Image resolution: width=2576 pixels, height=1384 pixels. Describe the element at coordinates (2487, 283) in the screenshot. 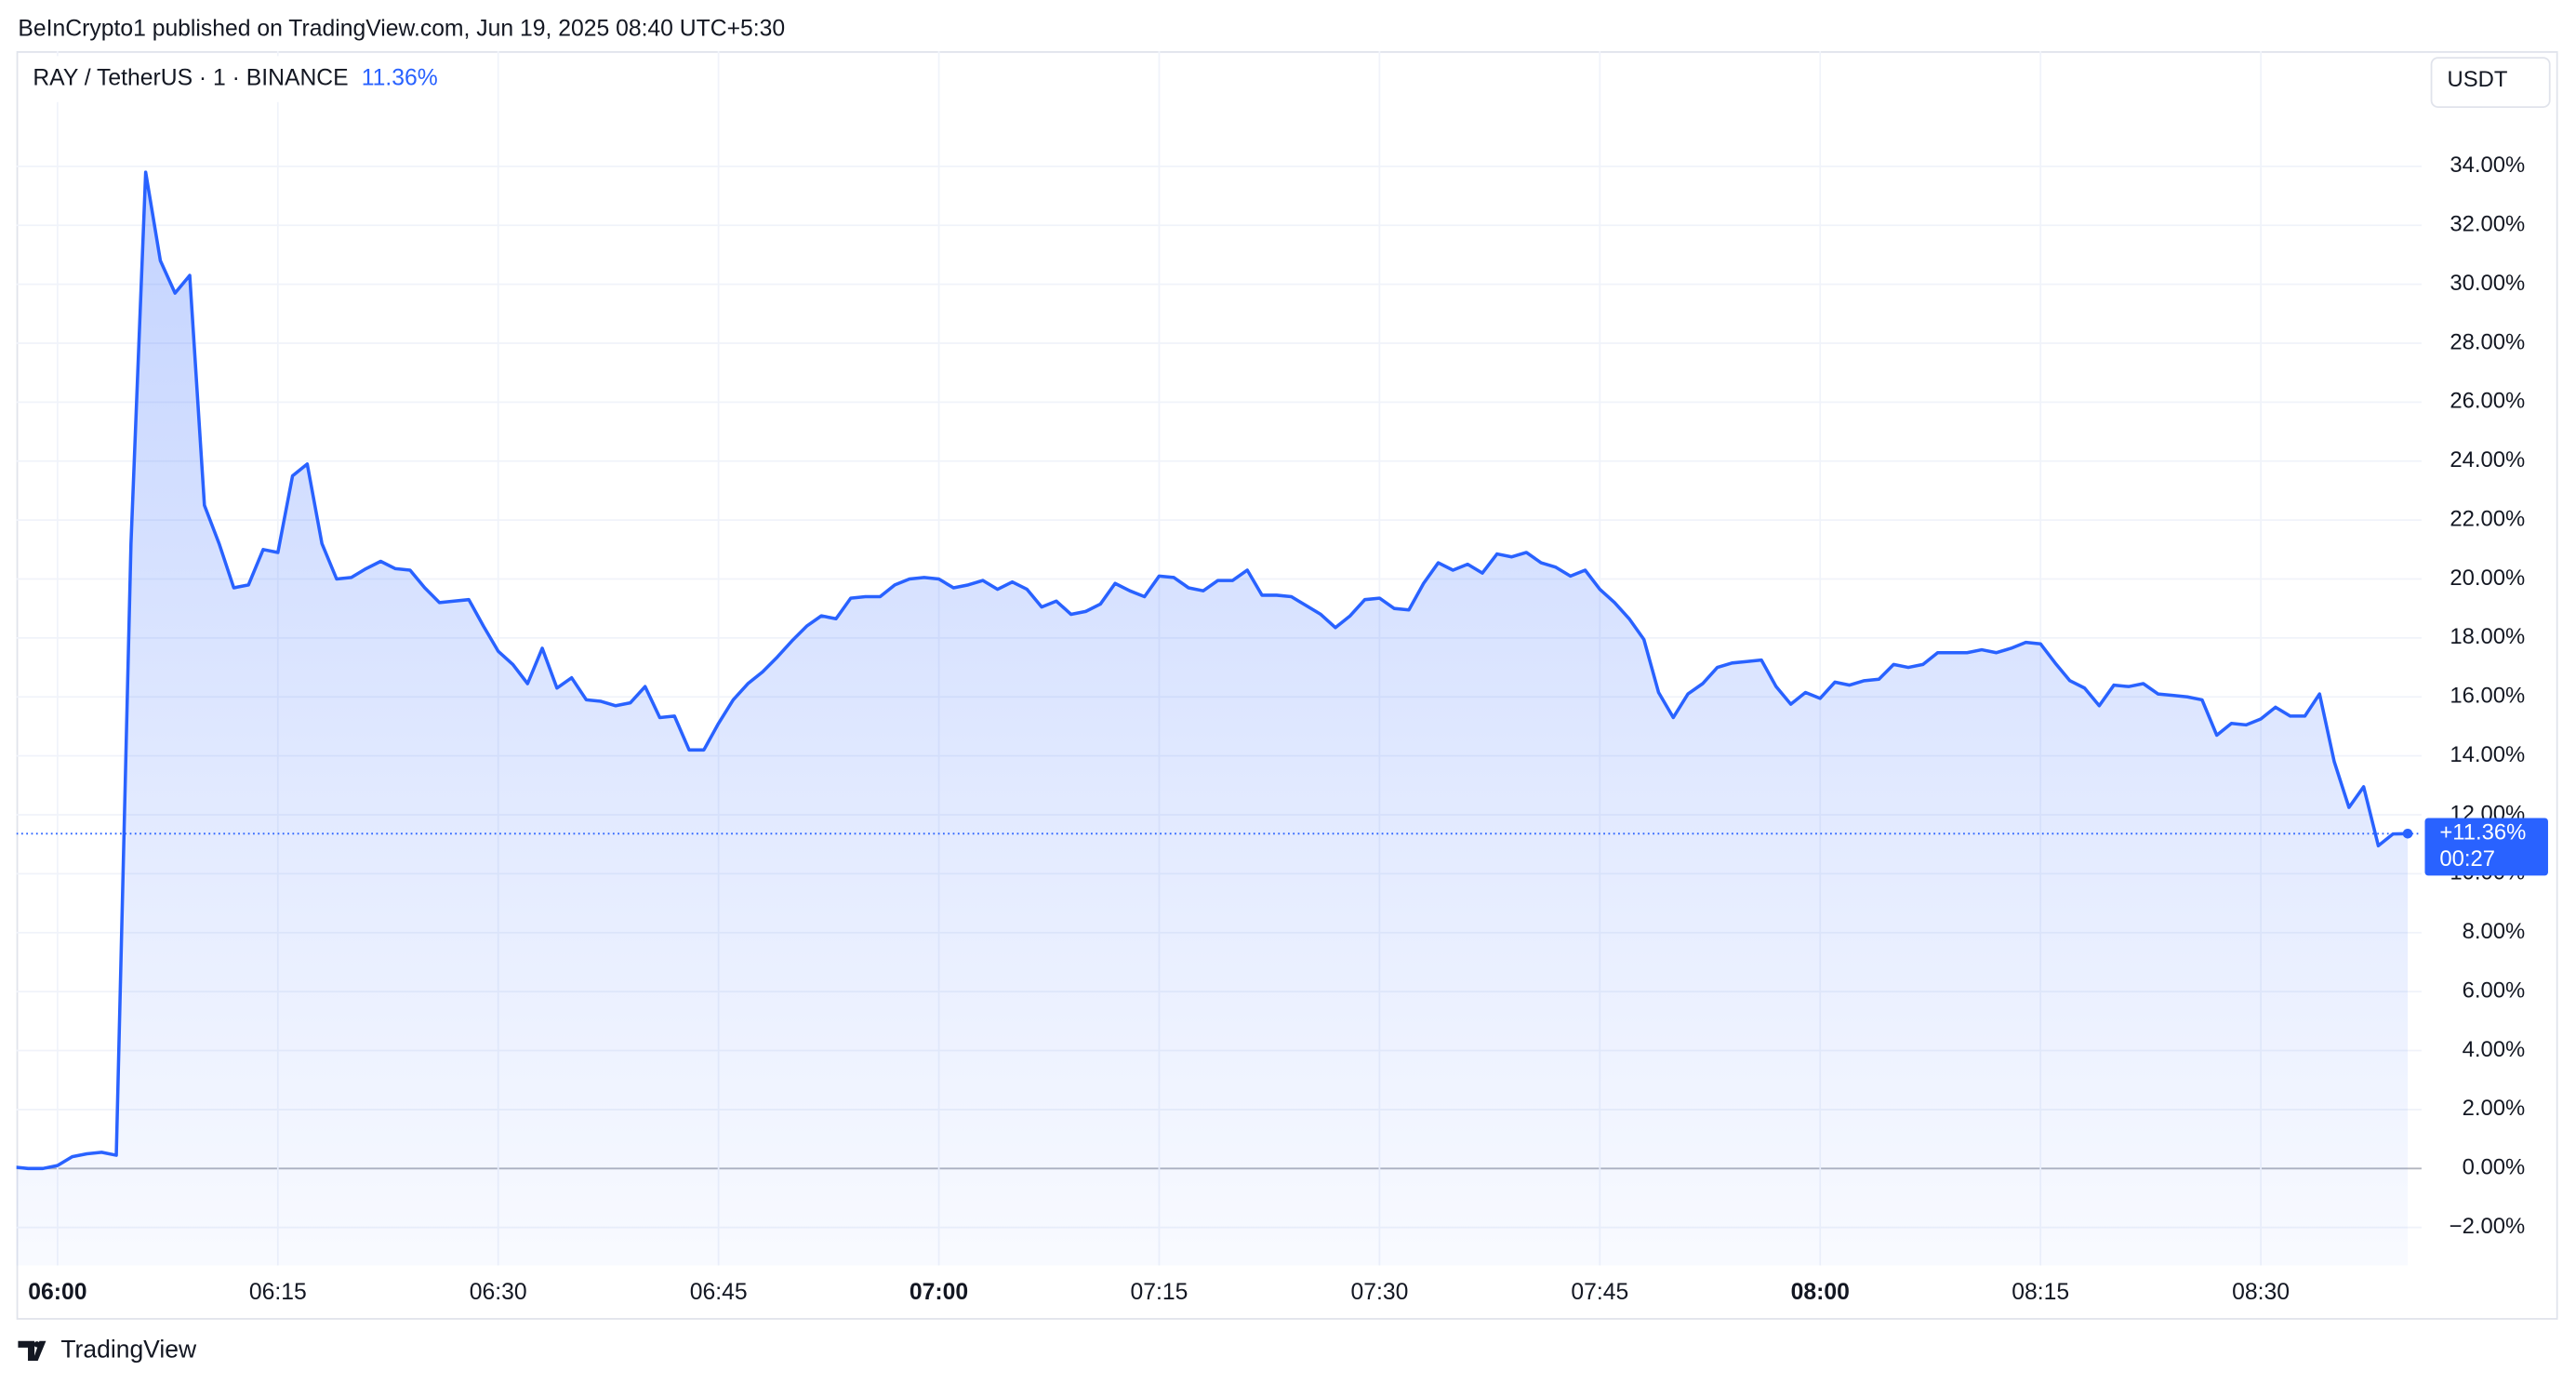

I see `y-tick-label: 30.00%` at that location.